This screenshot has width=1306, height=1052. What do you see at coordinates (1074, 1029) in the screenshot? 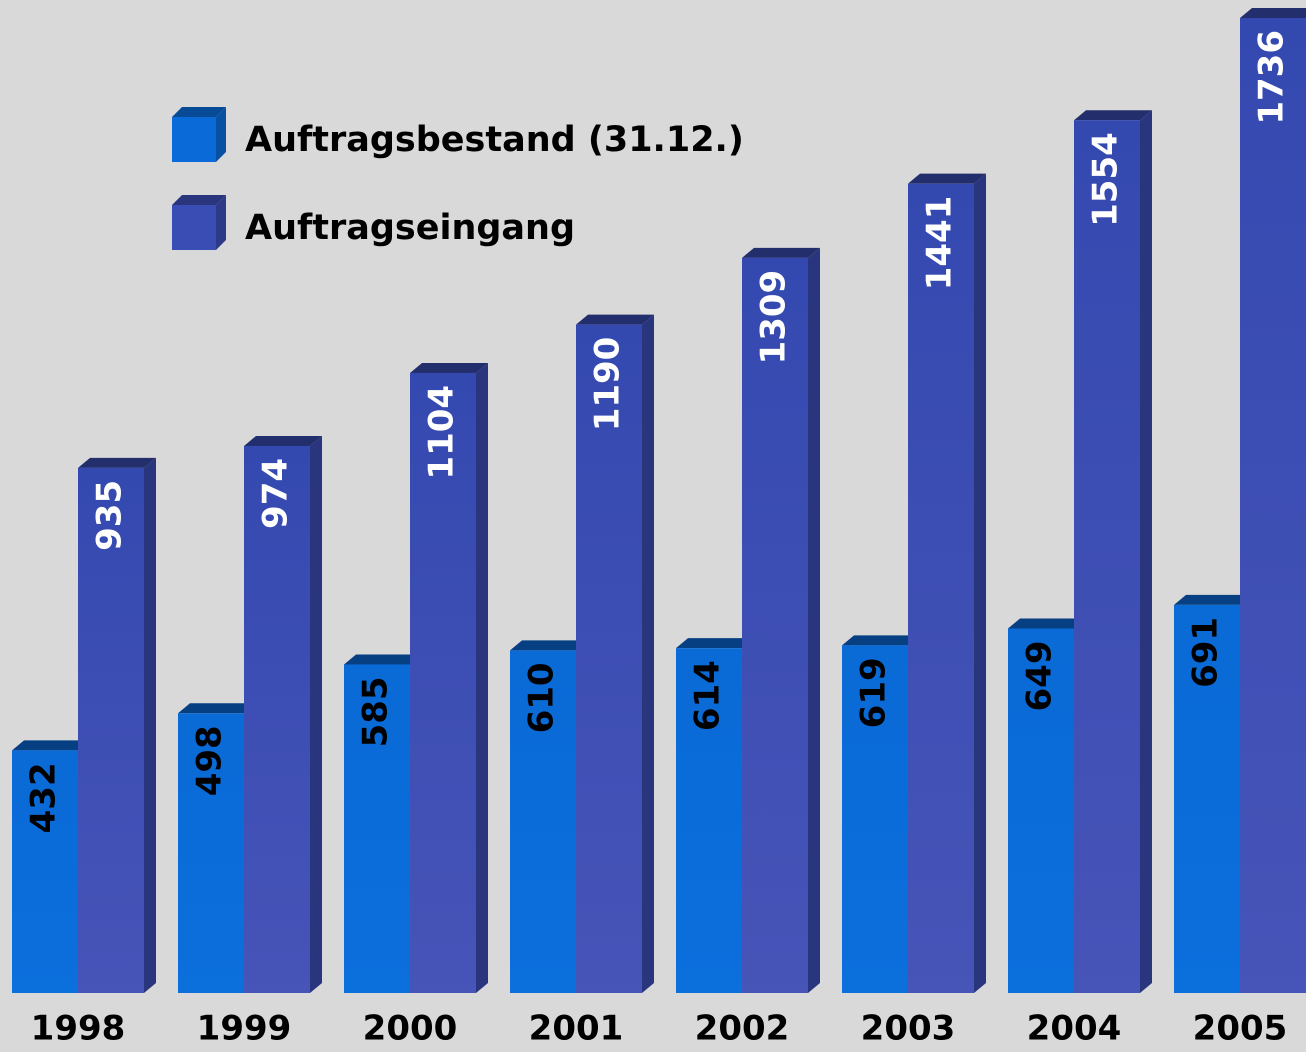
I see `x-tick-label: 2004` at bounding box center [1074, 1029].